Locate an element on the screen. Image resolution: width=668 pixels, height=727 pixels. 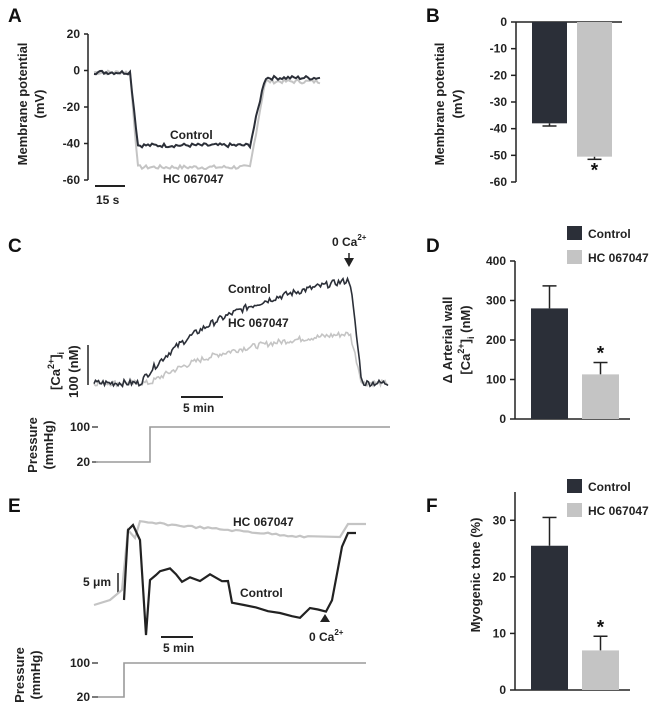
panel-d-bar-control is located at coordinates (549, 363).